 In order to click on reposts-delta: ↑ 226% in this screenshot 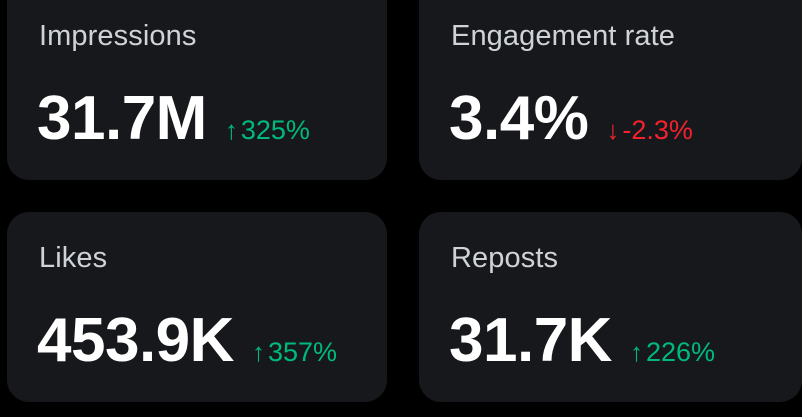, I will do `click(672, 352)`.